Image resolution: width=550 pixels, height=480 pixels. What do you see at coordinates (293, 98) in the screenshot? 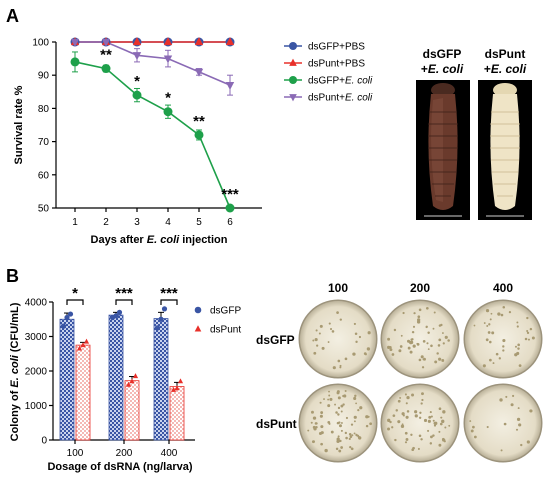
I see `legend-marker-dspunt-e-coli` at bounding box center [293, 98].